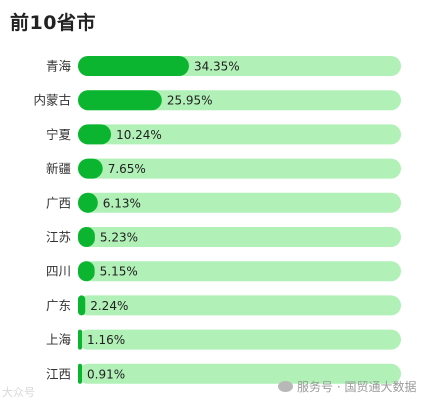 The image size is (437, 403). I want to click on category-label: 内蒙古, so click(52, 100).